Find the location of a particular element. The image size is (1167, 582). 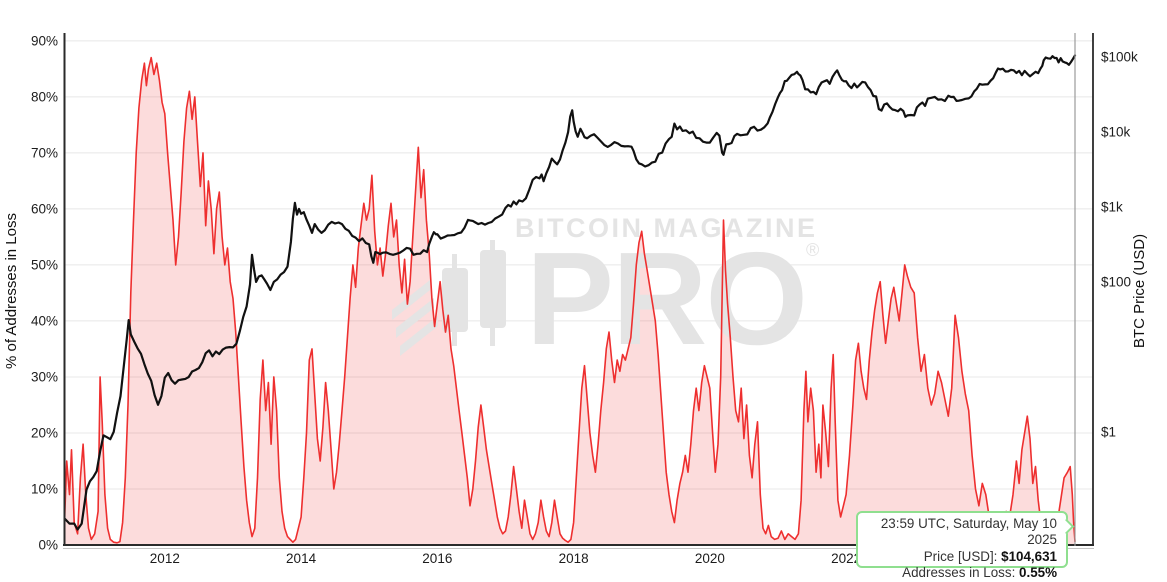

registered-trademark-icon: ® is located at coordinates (812, 250).